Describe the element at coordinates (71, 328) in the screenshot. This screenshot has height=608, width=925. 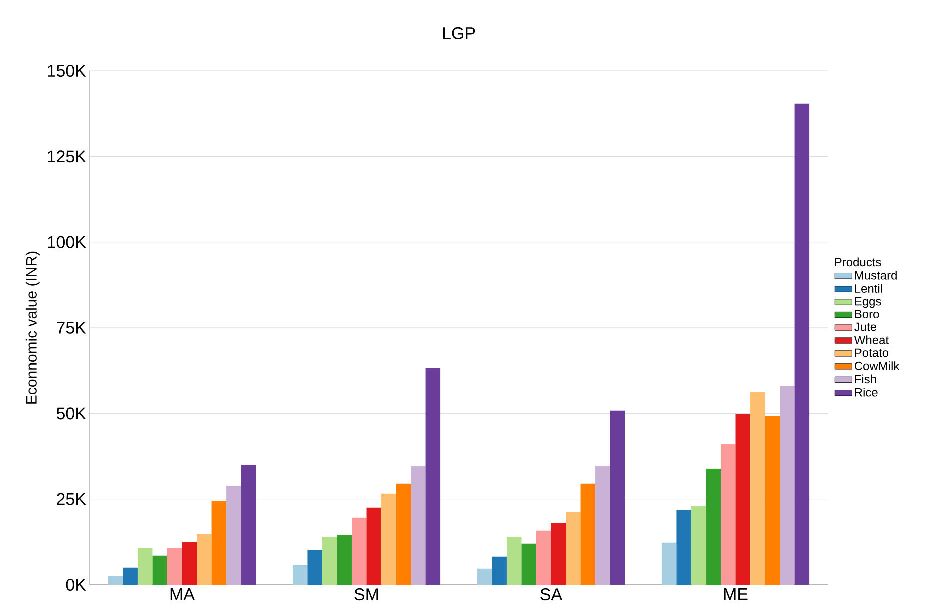
I see `y-tick-label: 75K` at that location.